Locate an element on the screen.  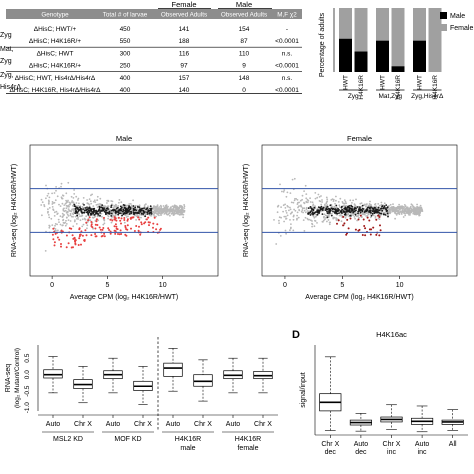
cell-female: 141 is located at coordinates (184, 29).